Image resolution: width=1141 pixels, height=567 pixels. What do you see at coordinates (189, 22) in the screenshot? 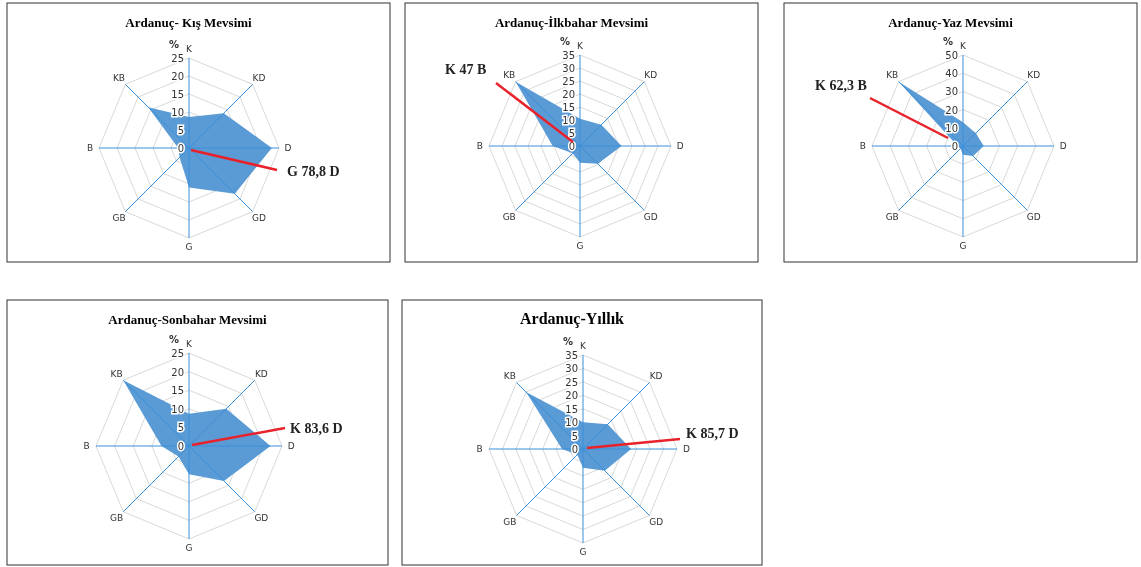
I see `chart-title: Ardanuç- Kış Mevsimi` at bounding box center [189, 22].